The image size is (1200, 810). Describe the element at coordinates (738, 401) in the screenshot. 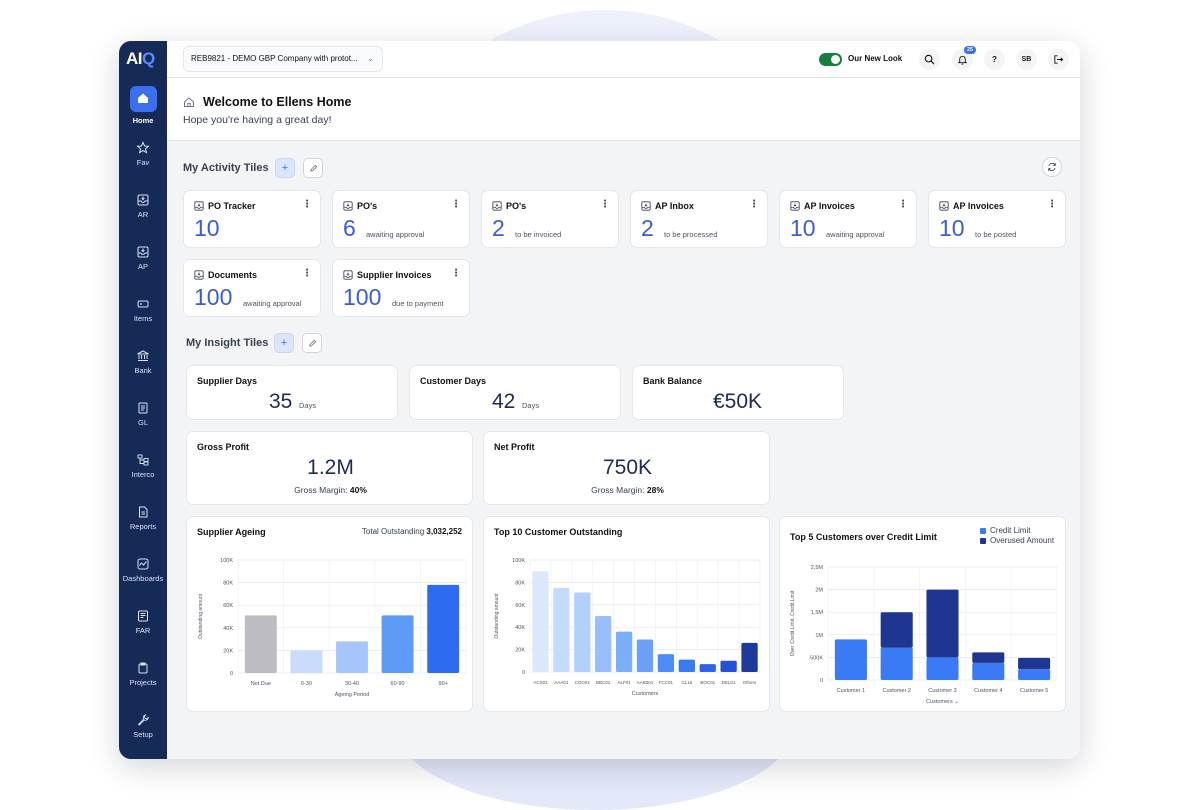

I see `tile-value: €50K` at that location.